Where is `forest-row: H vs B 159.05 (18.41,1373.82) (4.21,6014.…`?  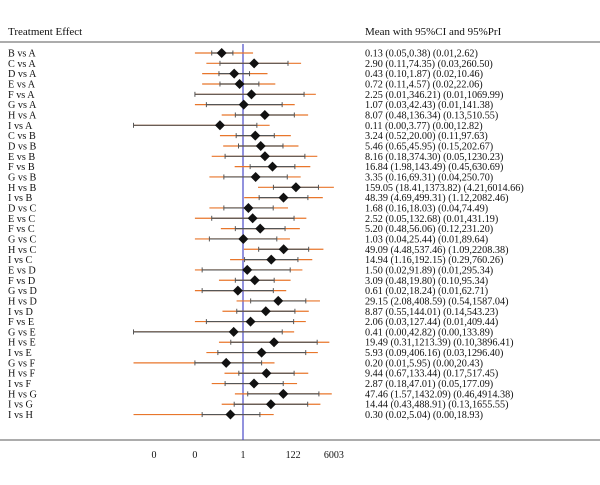
forest-row: H vs B 159.05 (18.41,1373.82) (4.21,6014.… is located at coordinates (266, 188).